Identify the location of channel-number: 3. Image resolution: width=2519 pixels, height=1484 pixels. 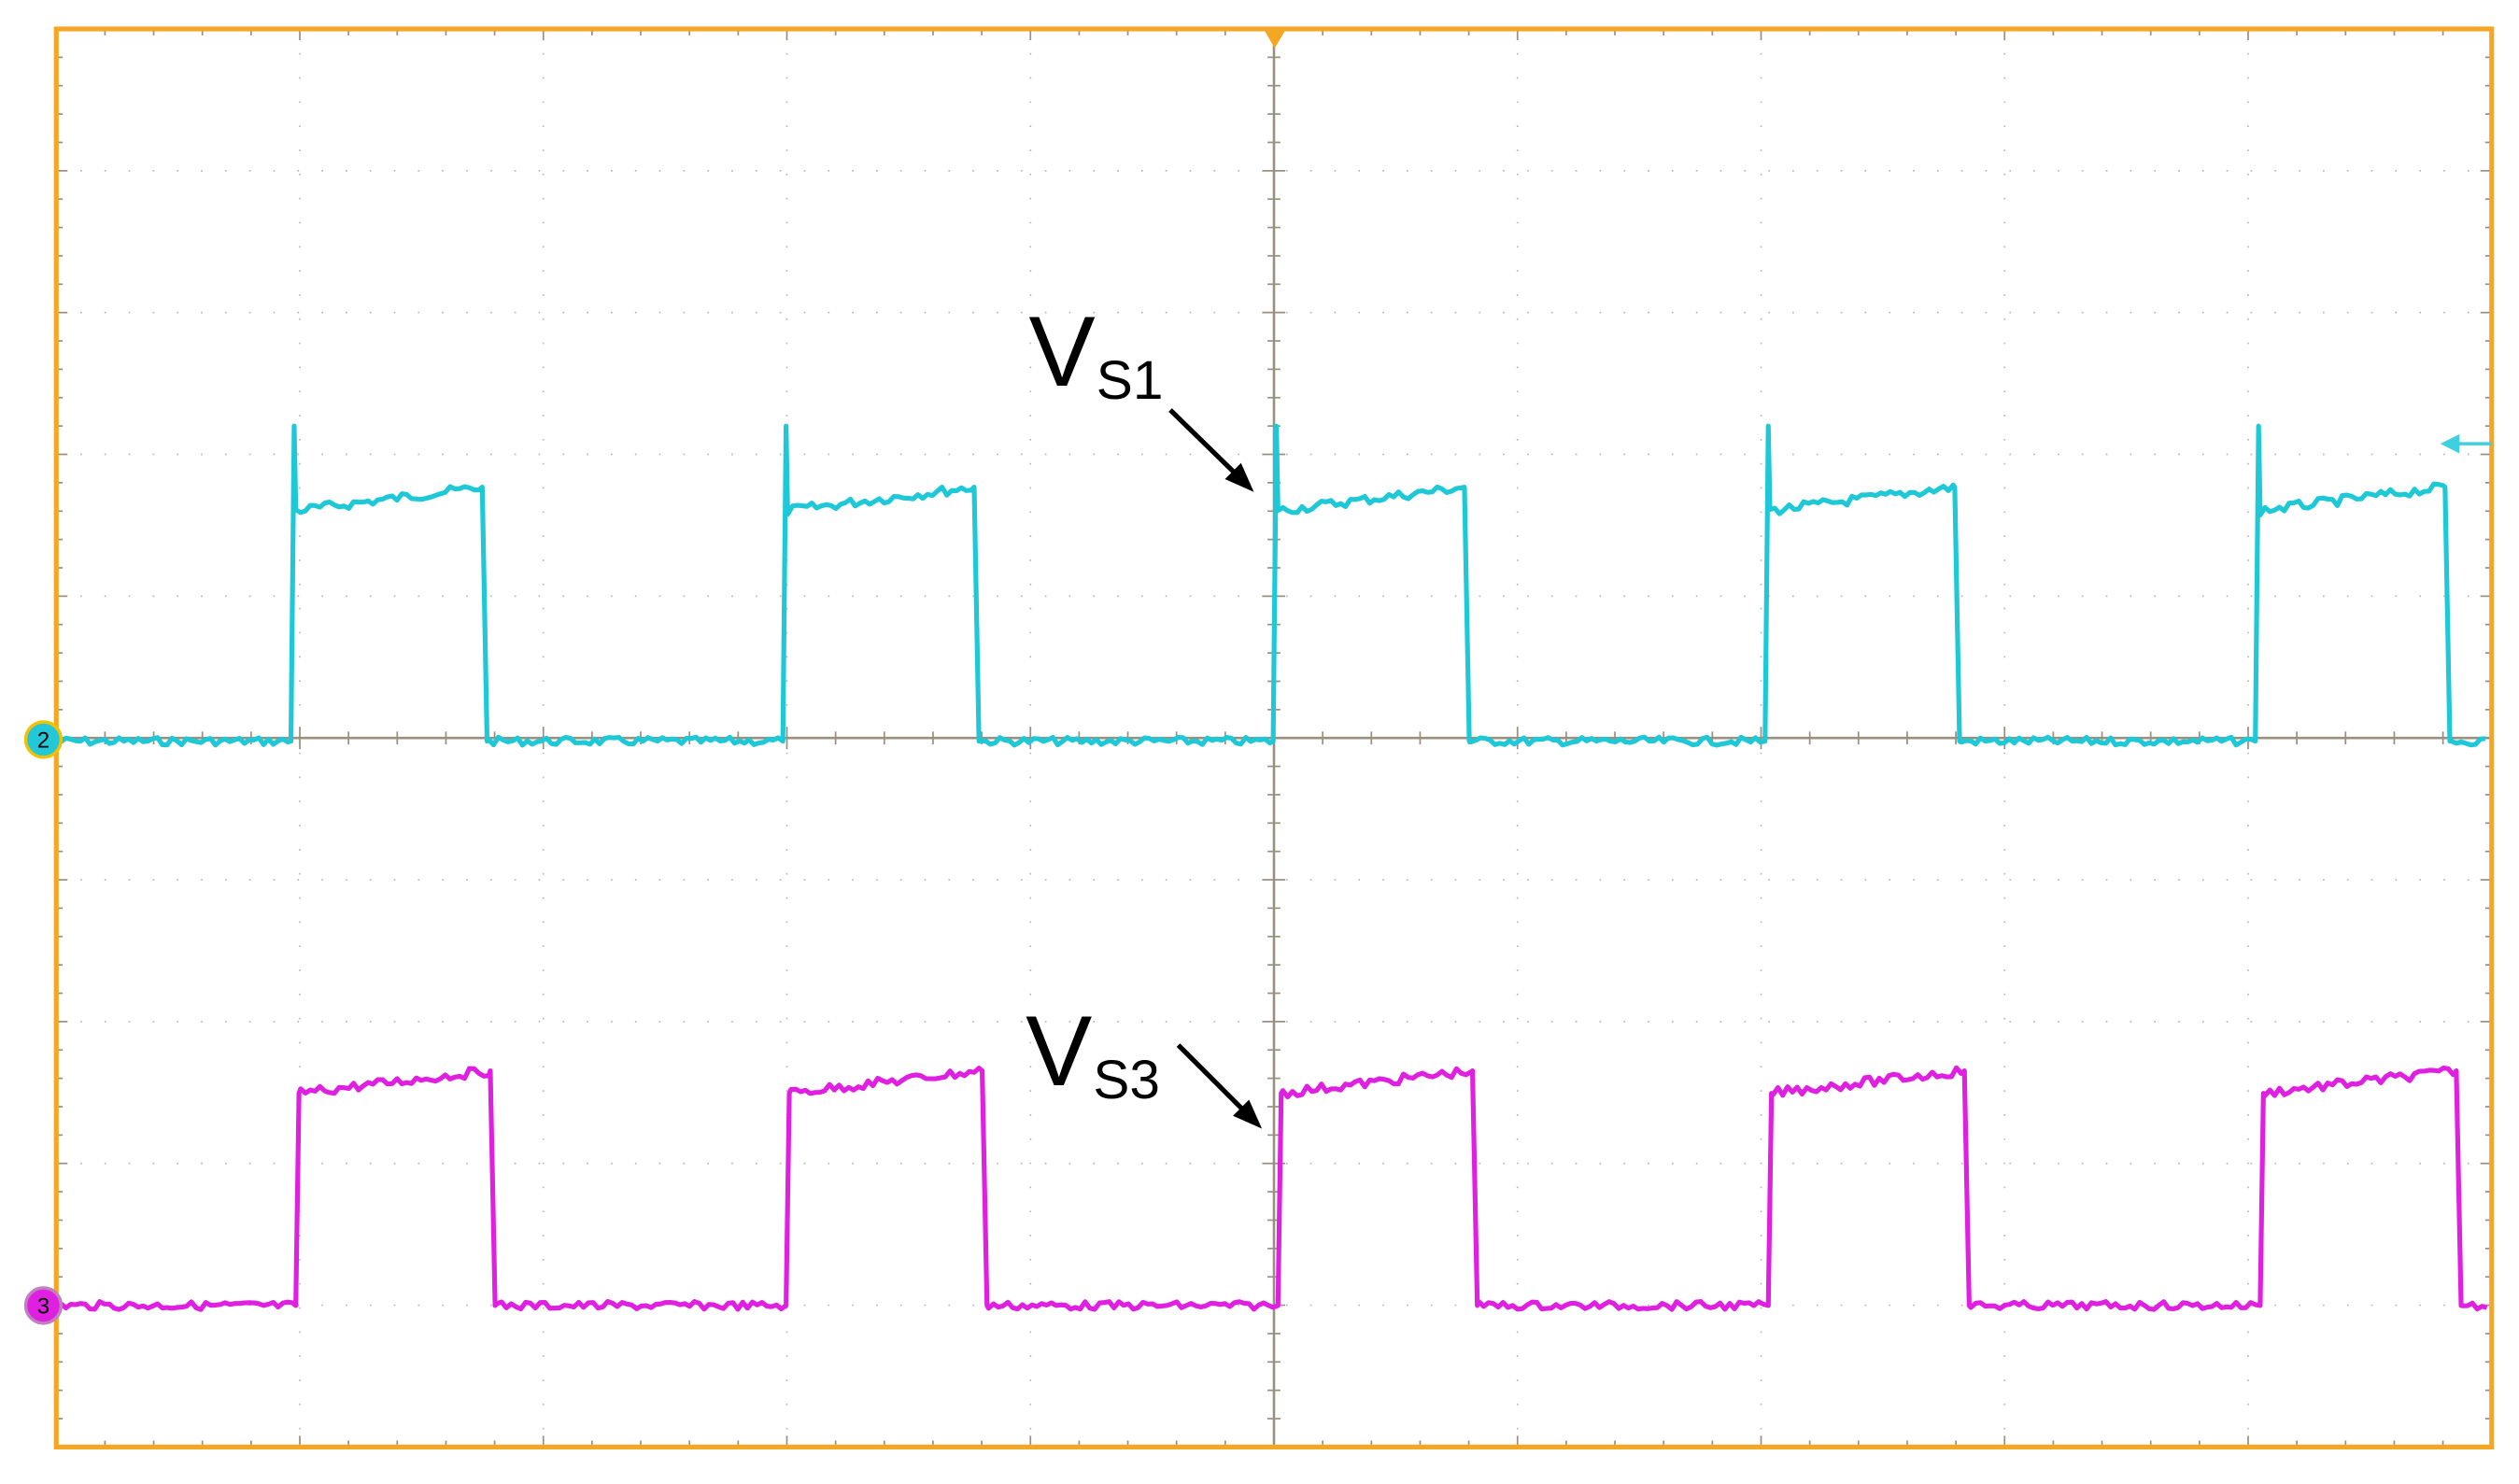
(43, 1307).